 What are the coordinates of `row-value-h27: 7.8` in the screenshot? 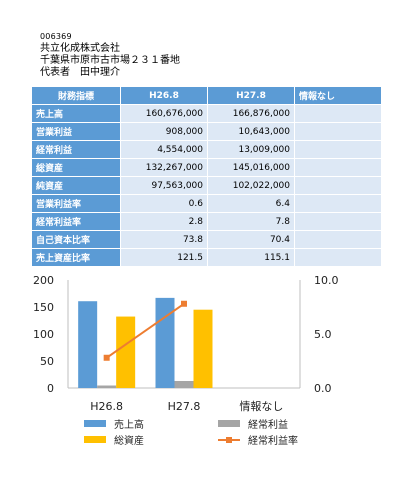 It's located at (251, 221).